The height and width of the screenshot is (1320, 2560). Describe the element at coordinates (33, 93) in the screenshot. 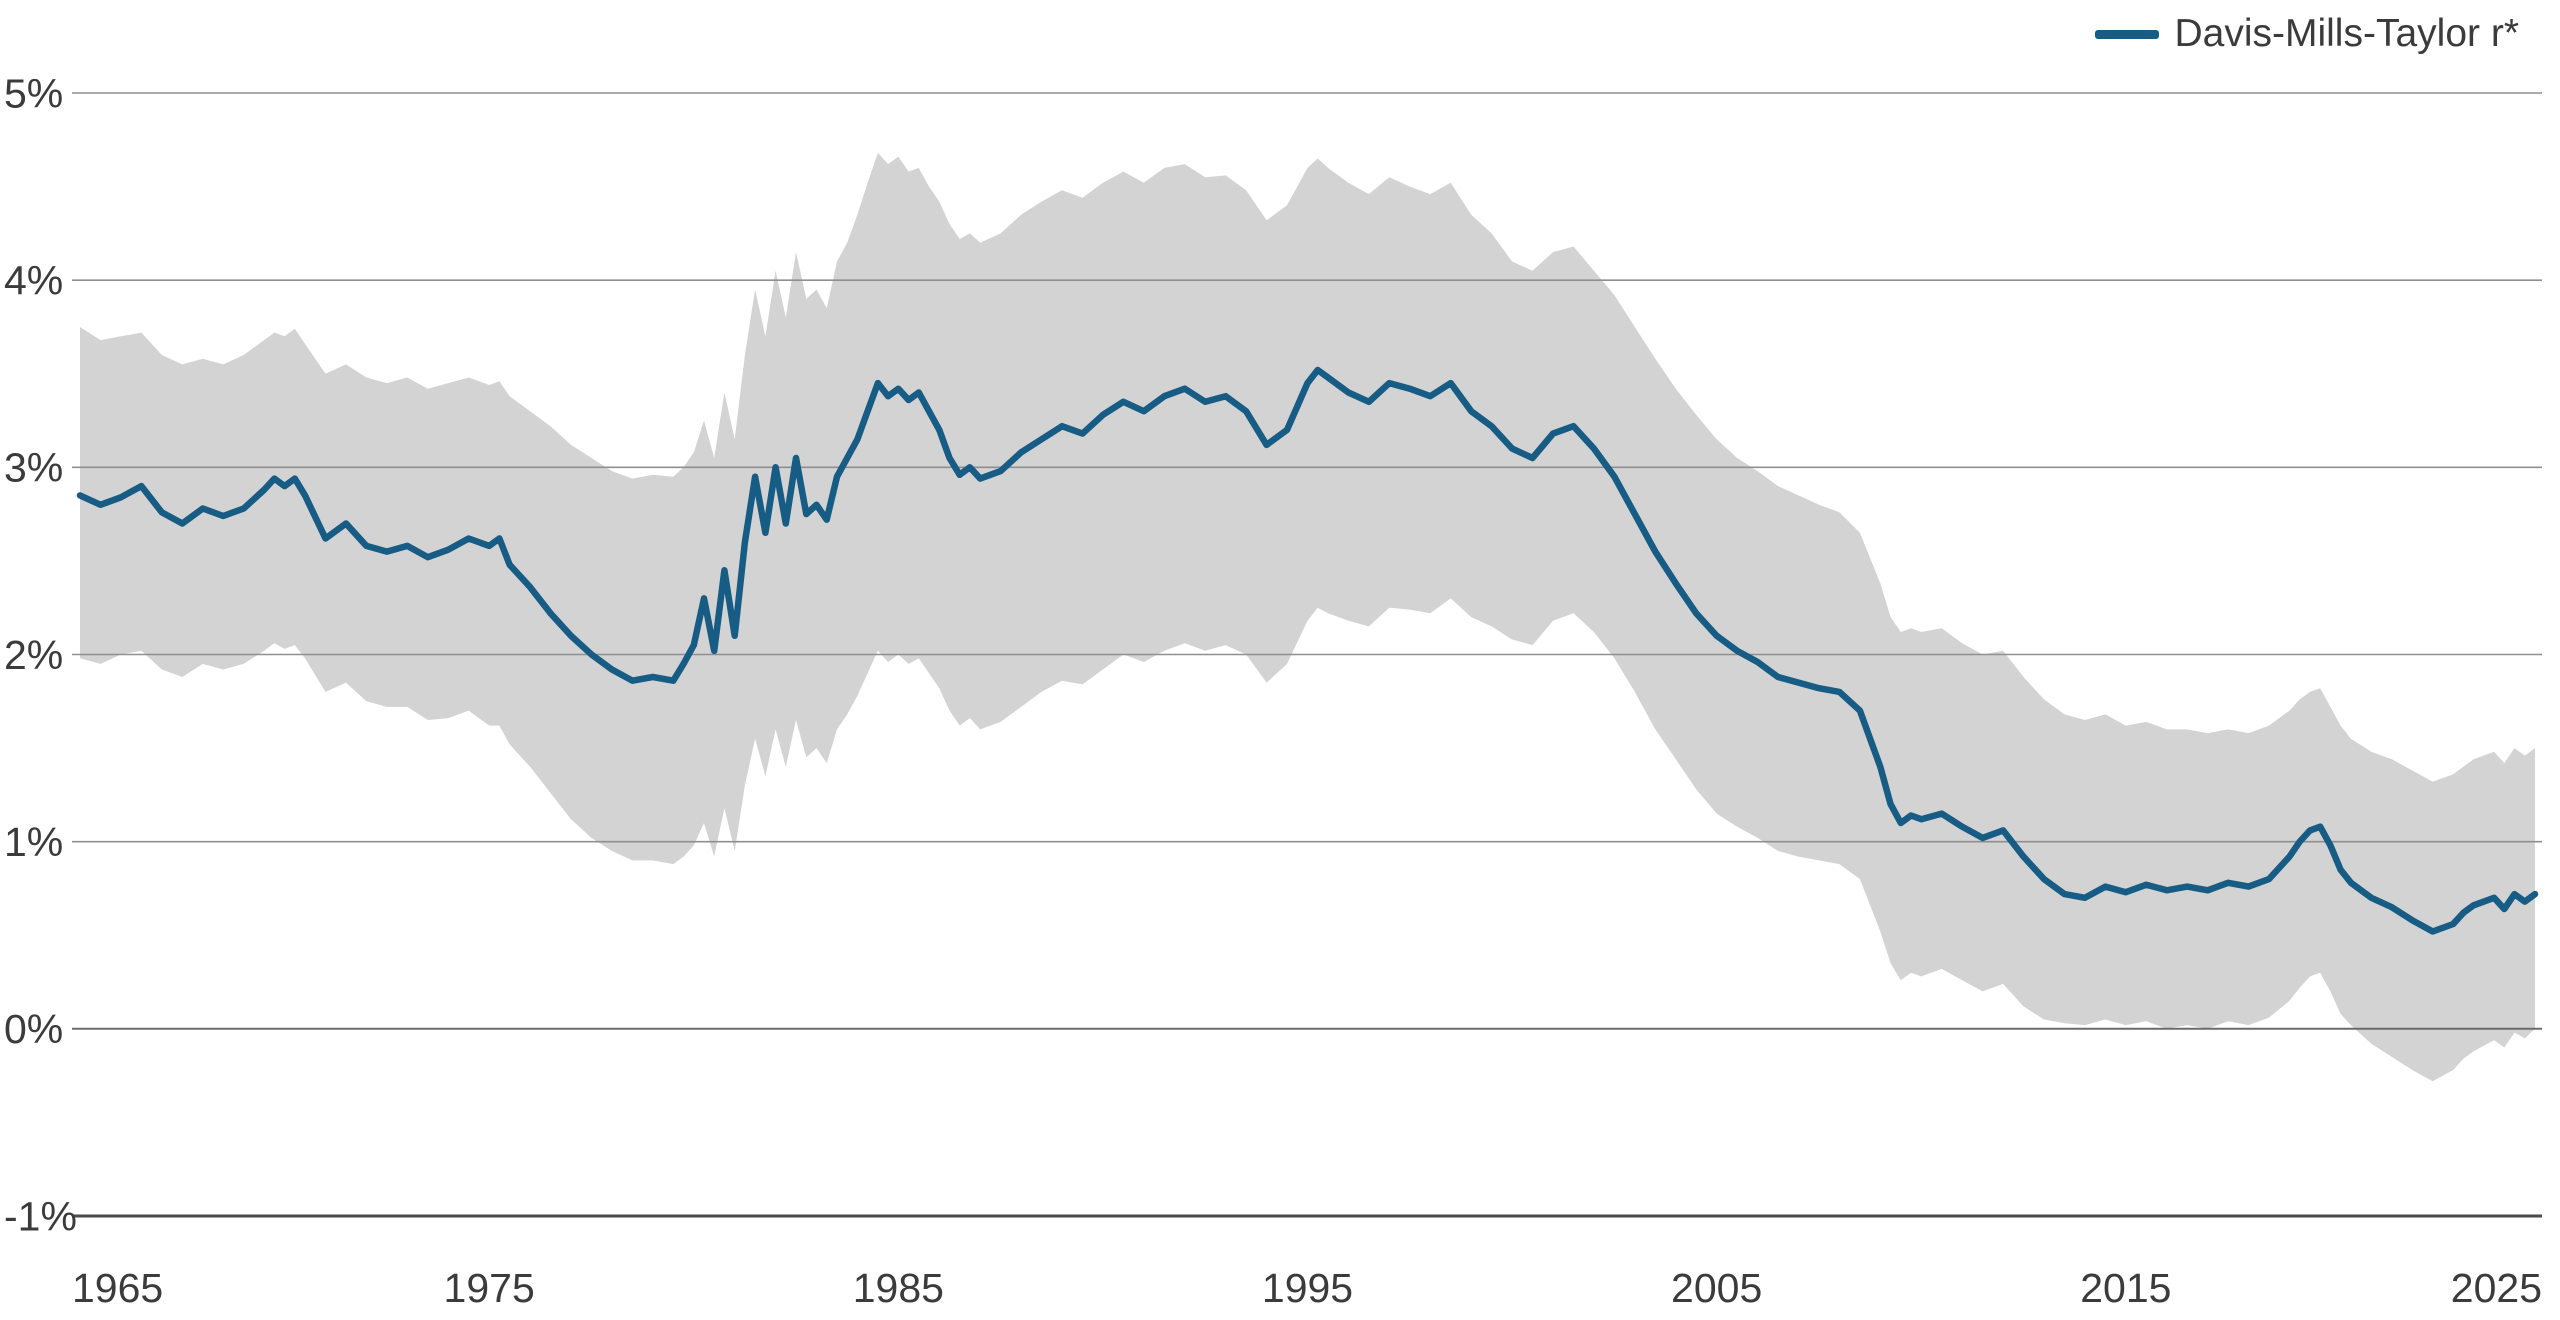

I see `y-axis-label: 5%` at that location.